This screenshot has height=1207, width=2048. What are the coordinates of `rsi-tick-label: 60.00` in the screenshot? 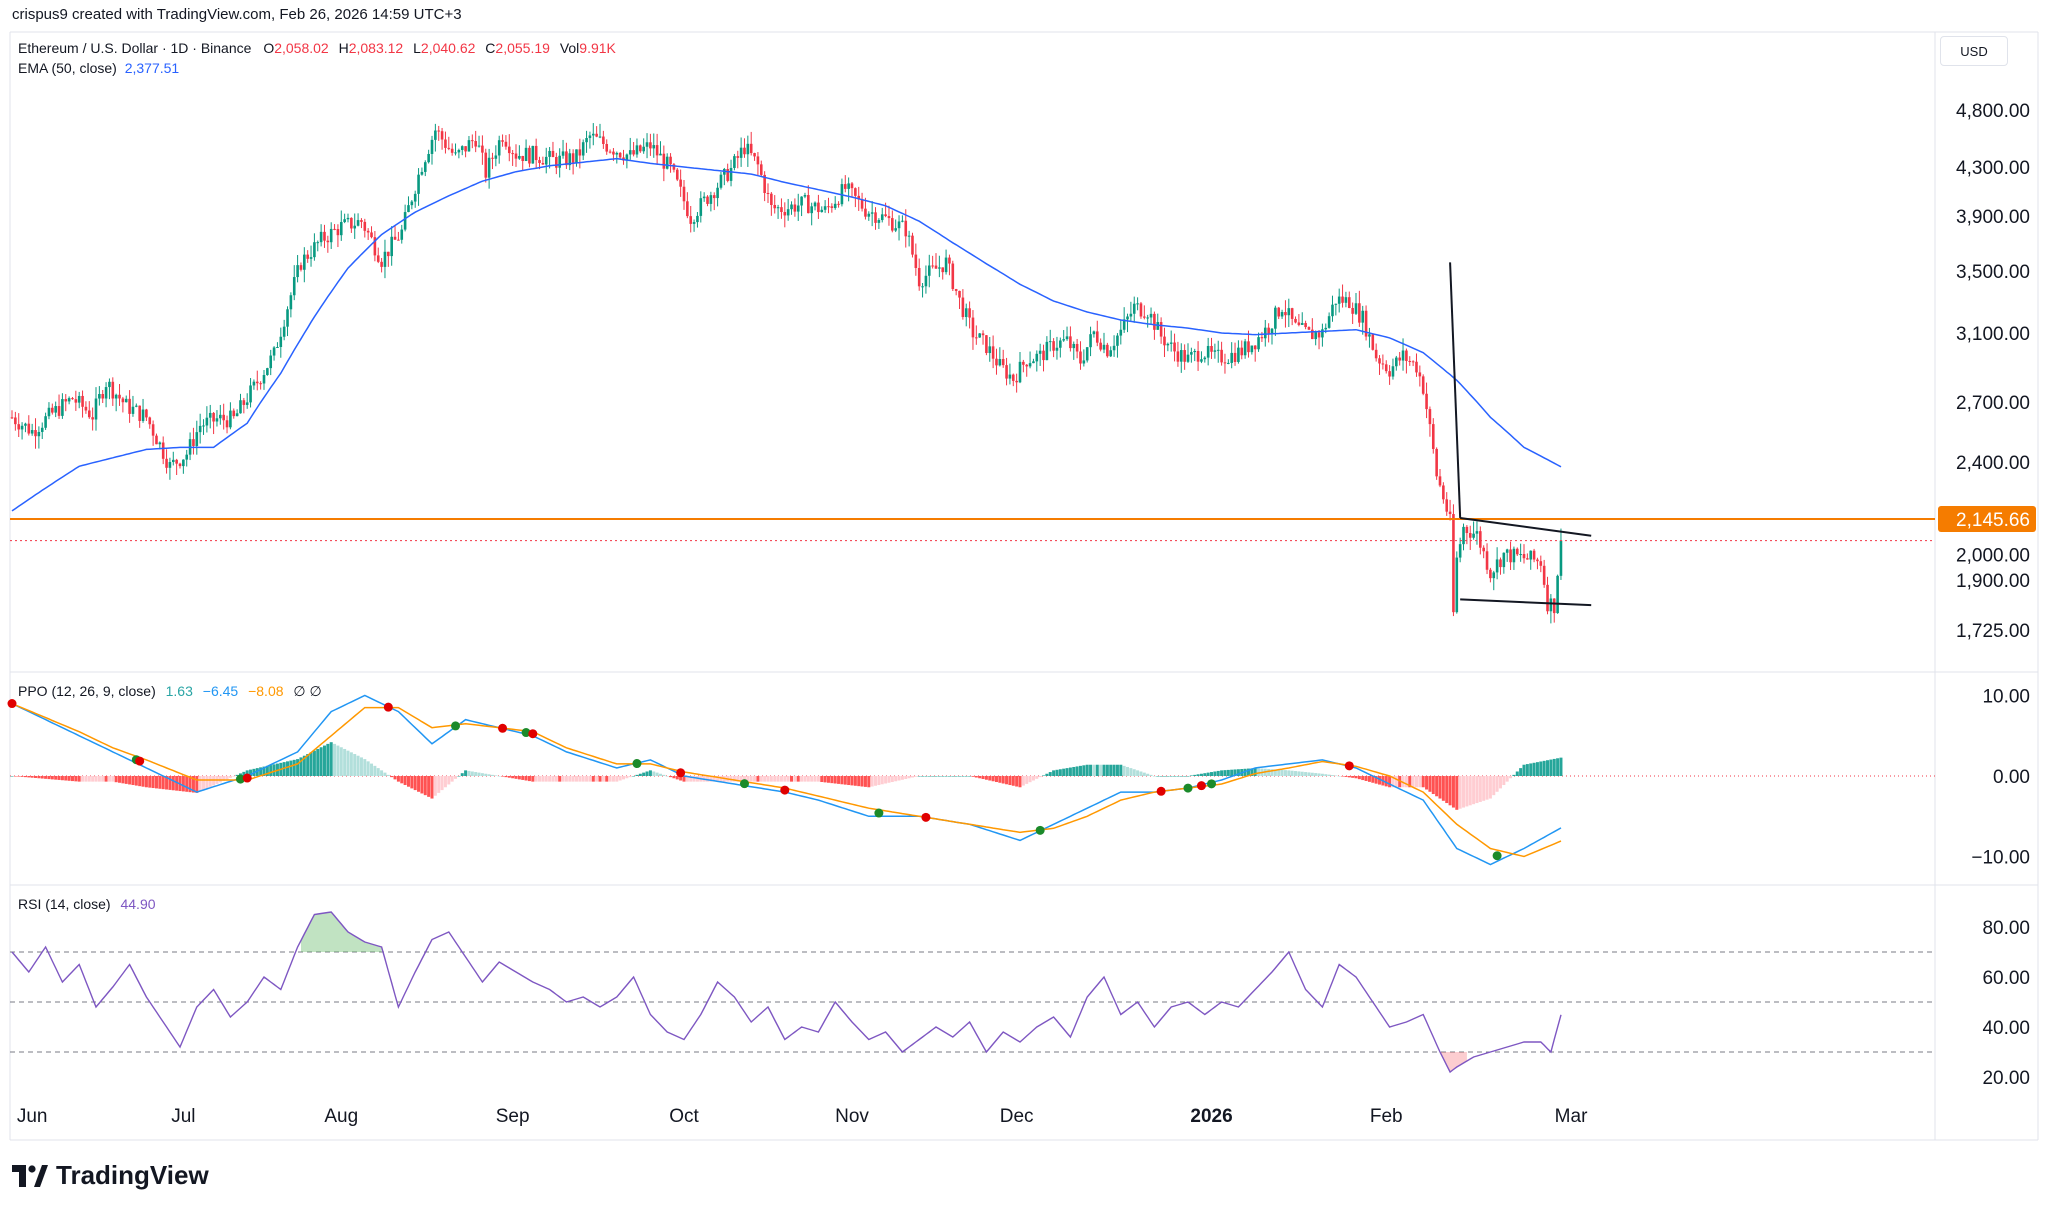 It's located at (2006, 978).